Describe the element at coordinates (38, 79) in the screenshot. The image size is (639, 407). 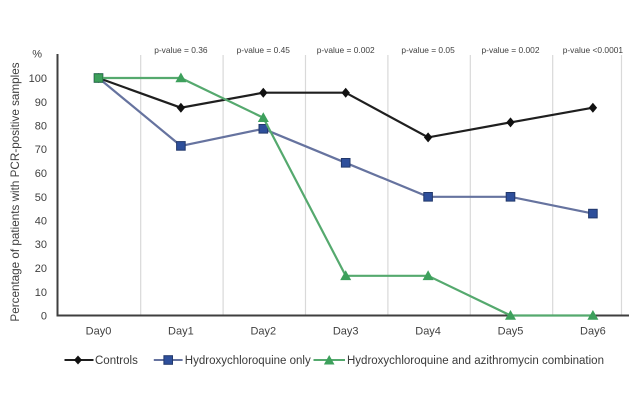
I see `svg-text: 100` at that location.